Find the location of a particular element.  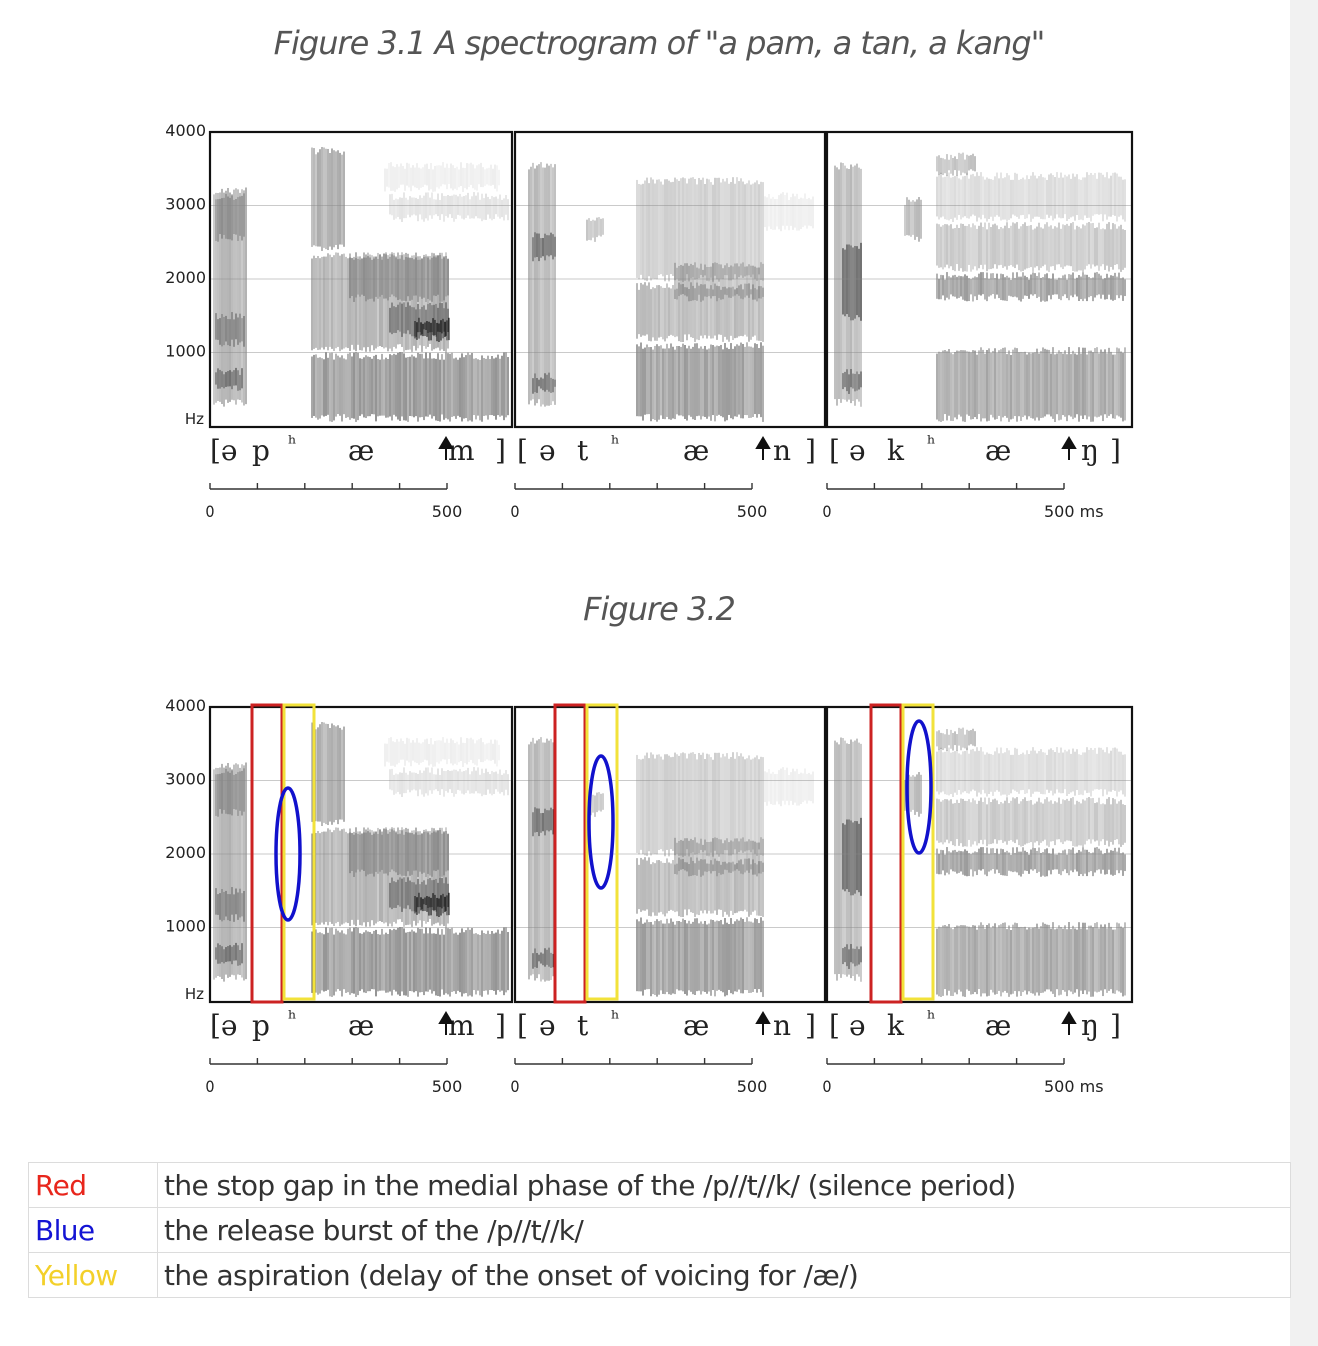

fig1-transcription: [ə t ʰ æ n] is located at coordinates (666, 449).